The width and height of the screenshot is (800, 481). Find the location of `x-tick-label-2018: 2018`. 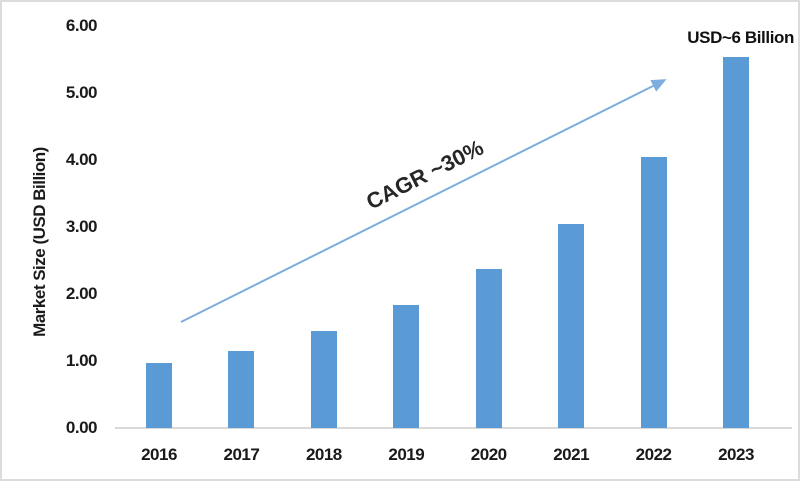

x-tick-label-2018: 2018 is located at coordinates (323, 454).